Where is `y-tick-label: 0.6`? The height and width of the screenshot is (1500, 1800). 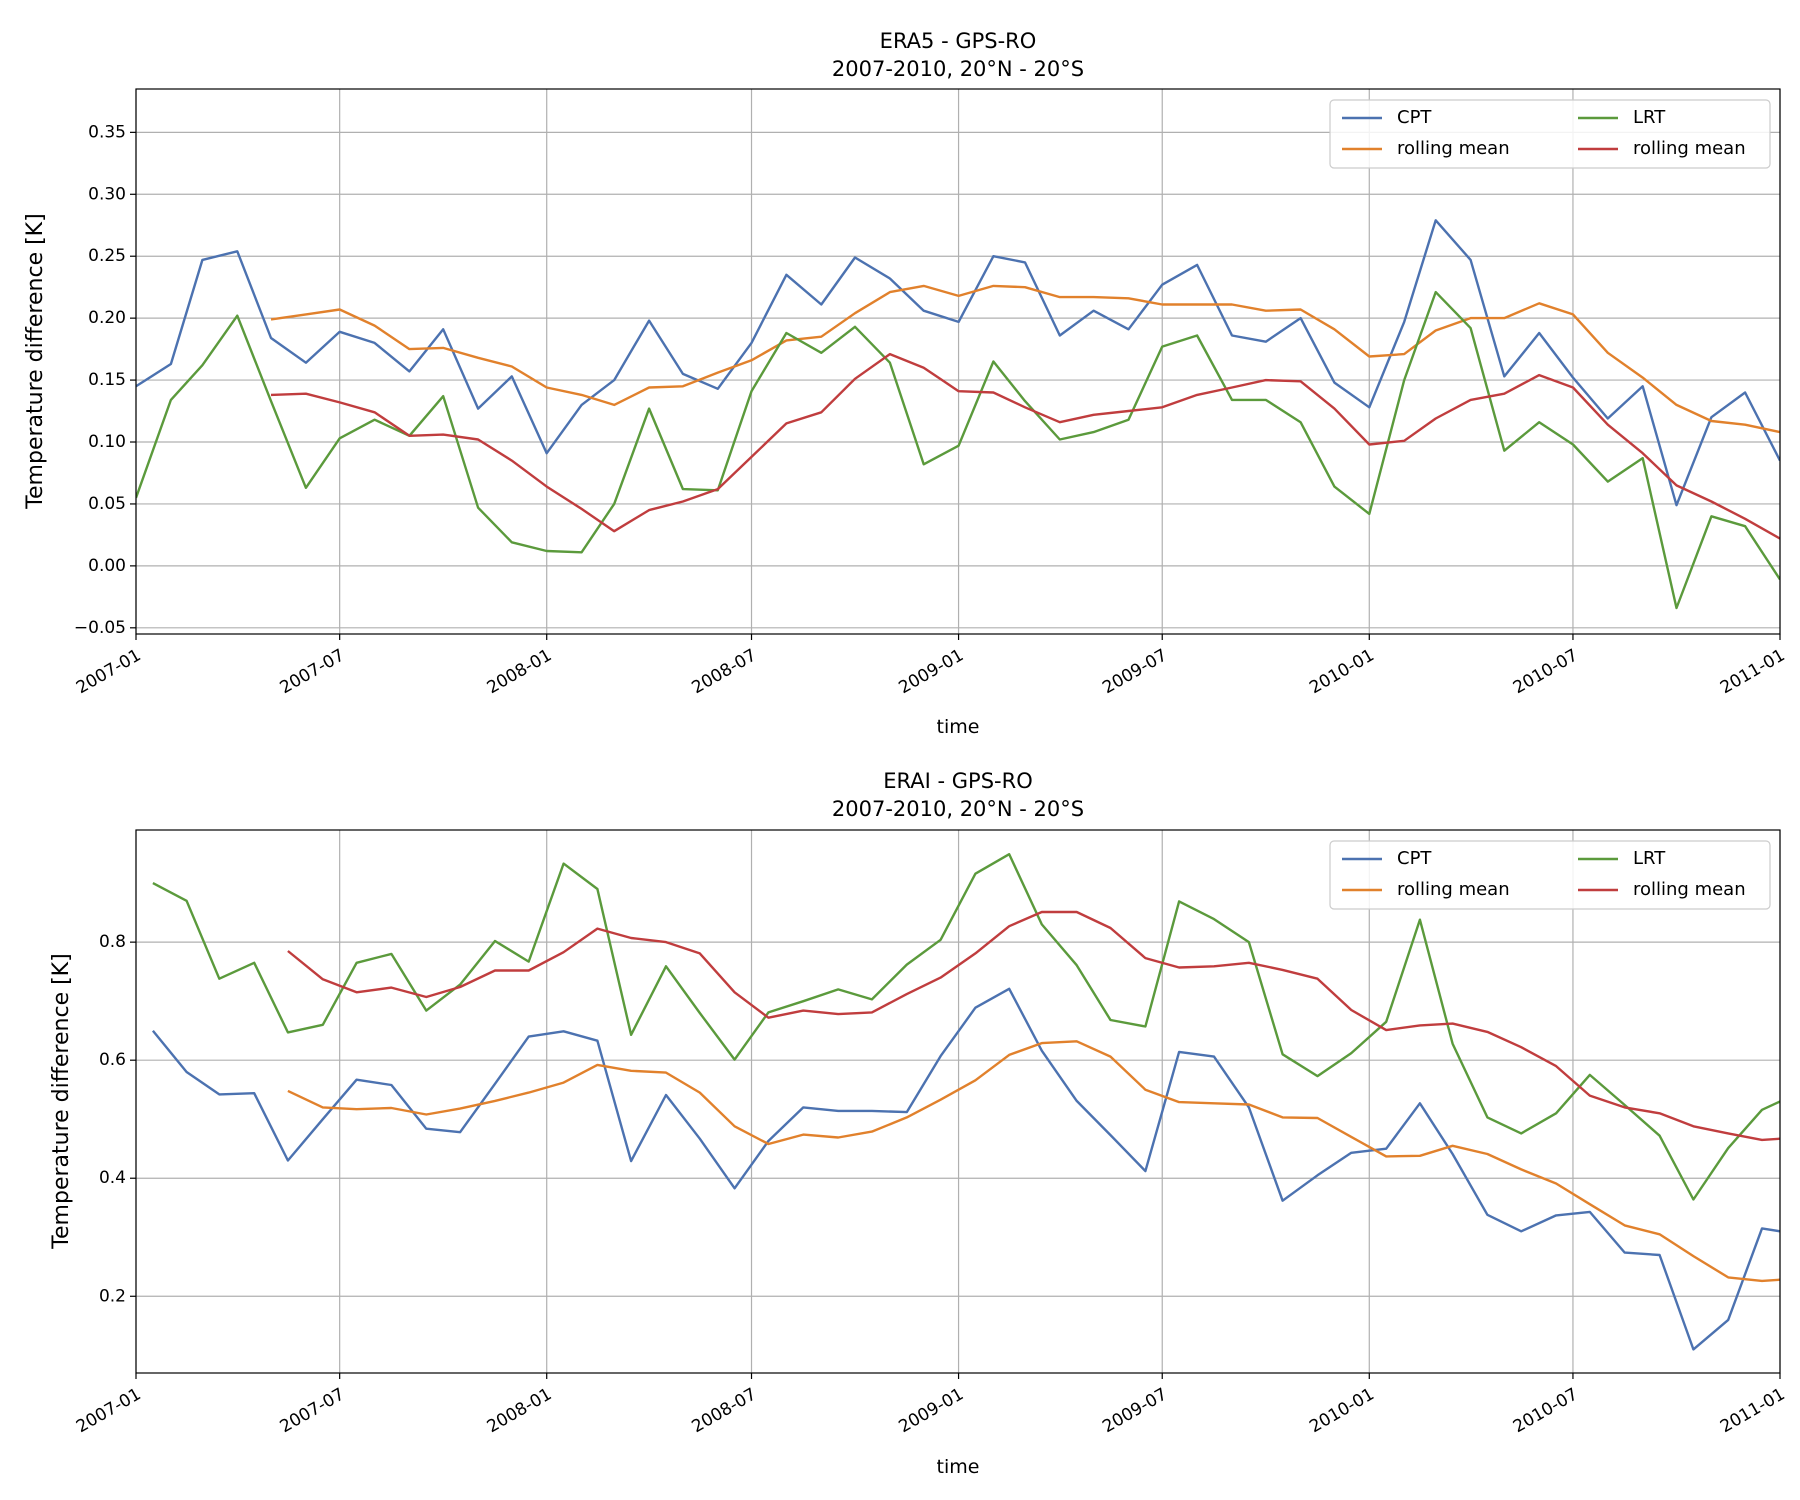 y-tick-label: 0.6 is located at coordinates (112, 1060).